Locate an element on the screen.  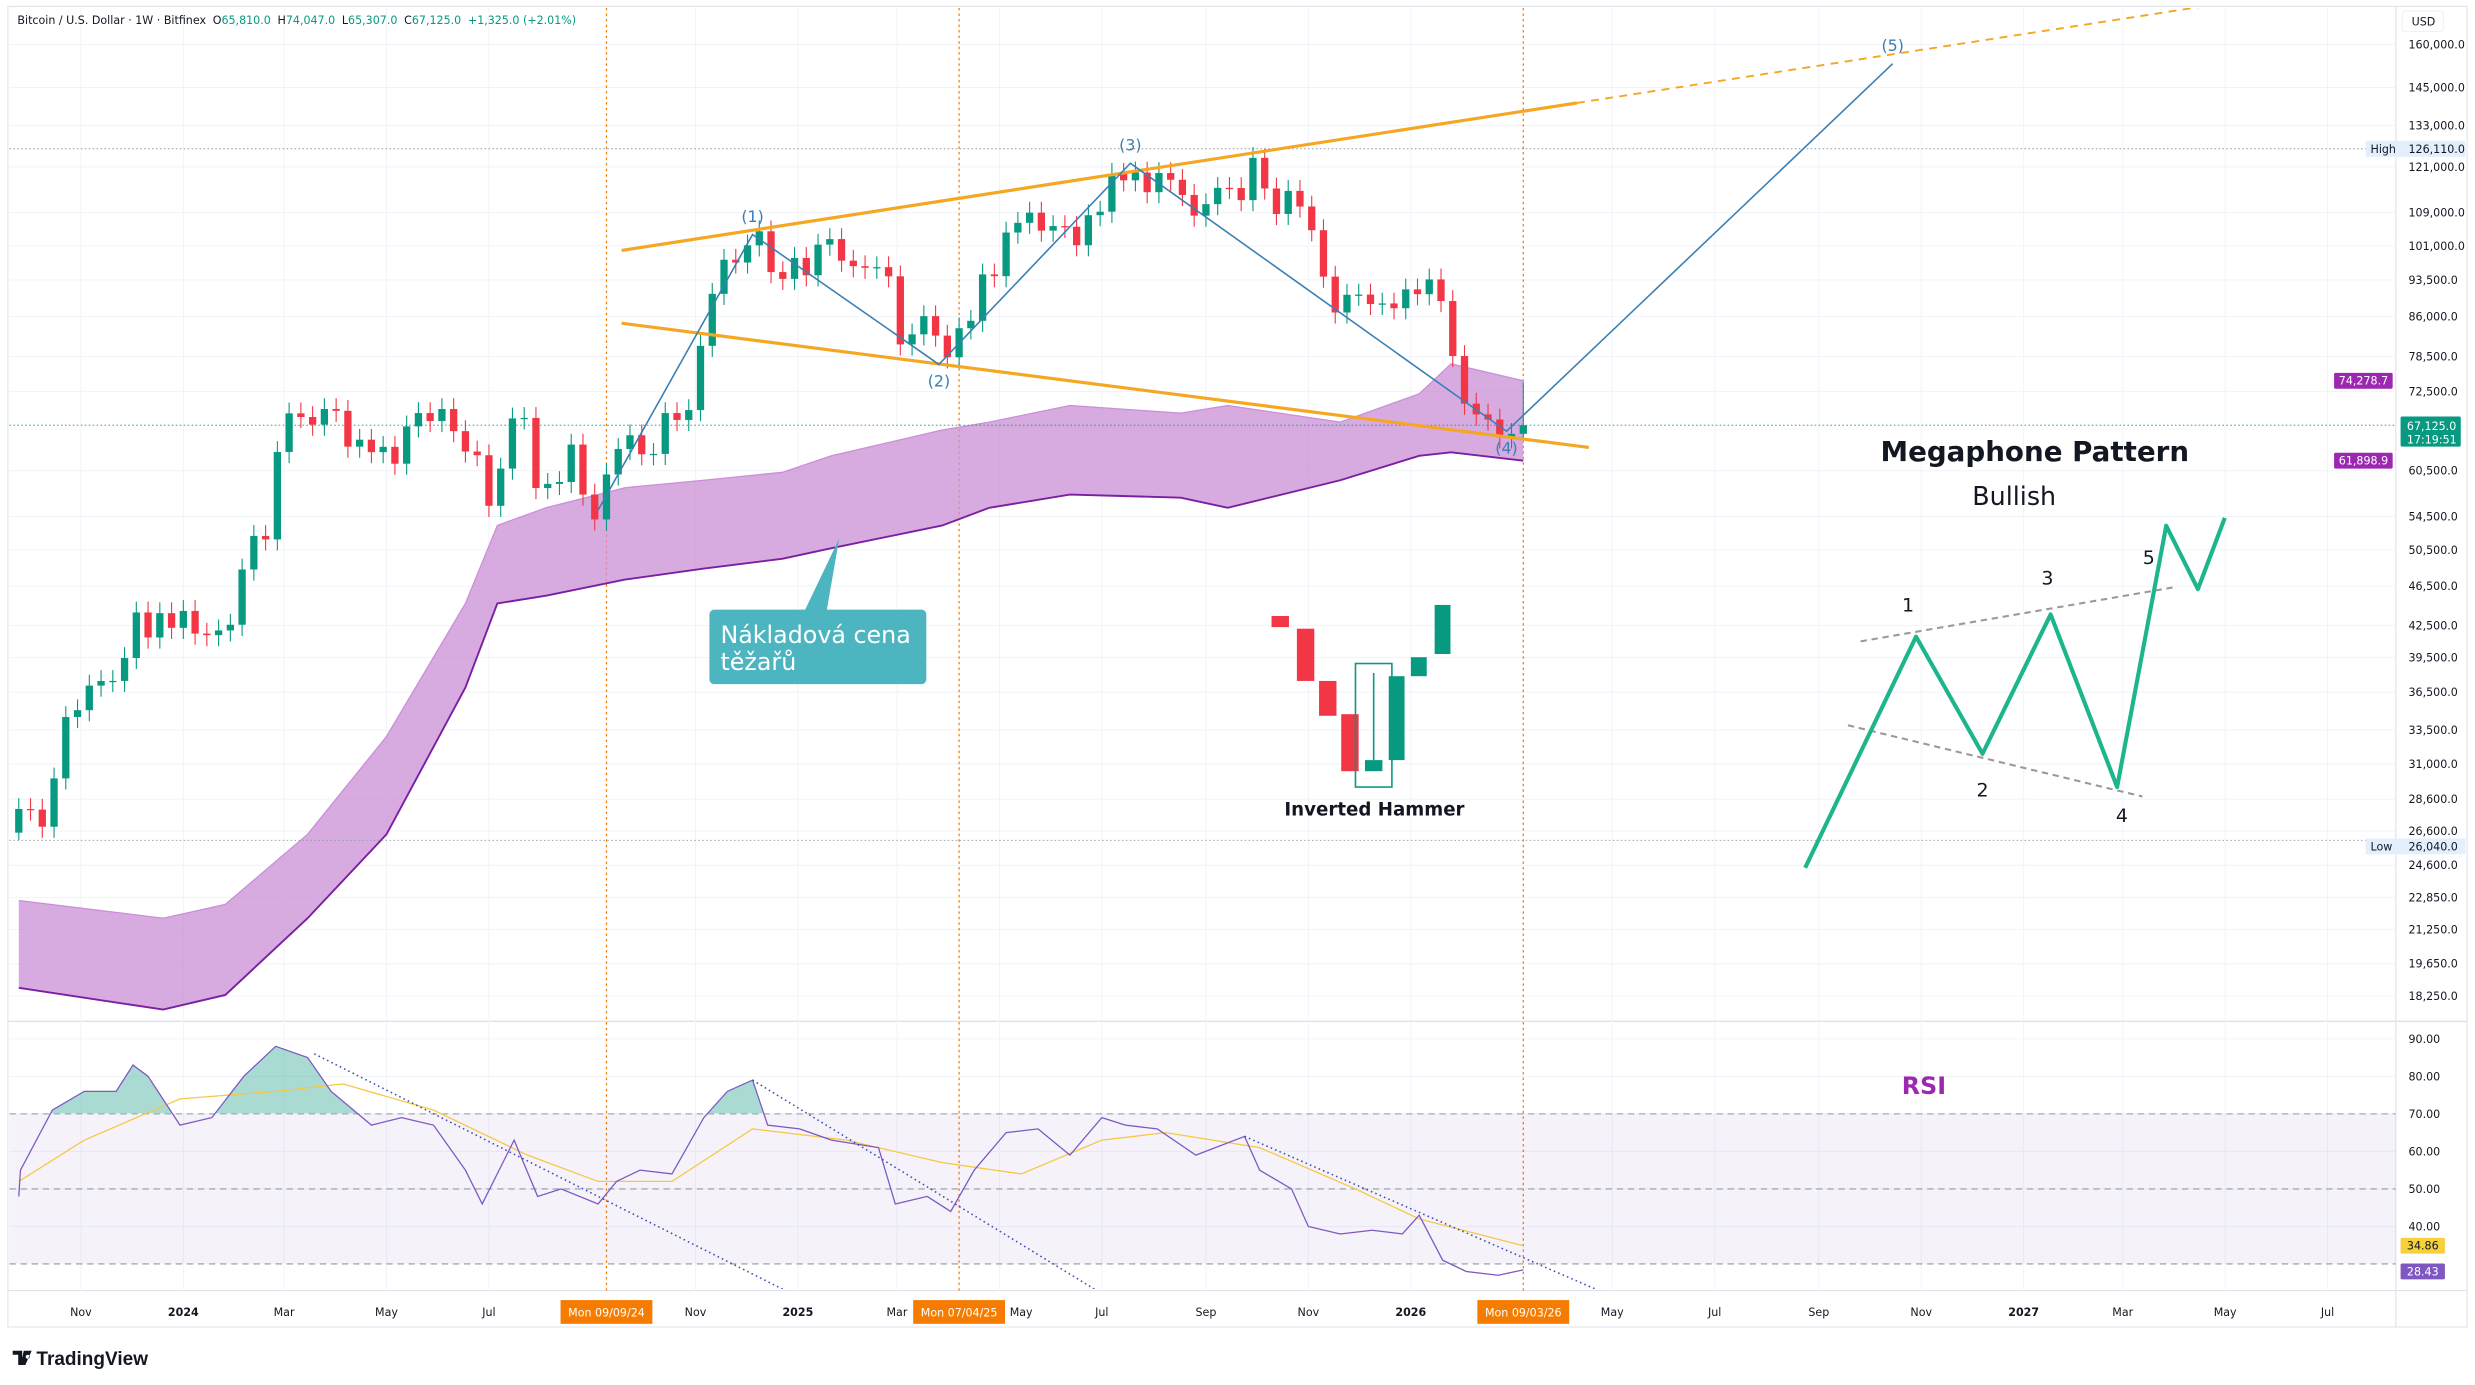
price-tick-label: 93,500.0 is located at coordinates (2432, 280).